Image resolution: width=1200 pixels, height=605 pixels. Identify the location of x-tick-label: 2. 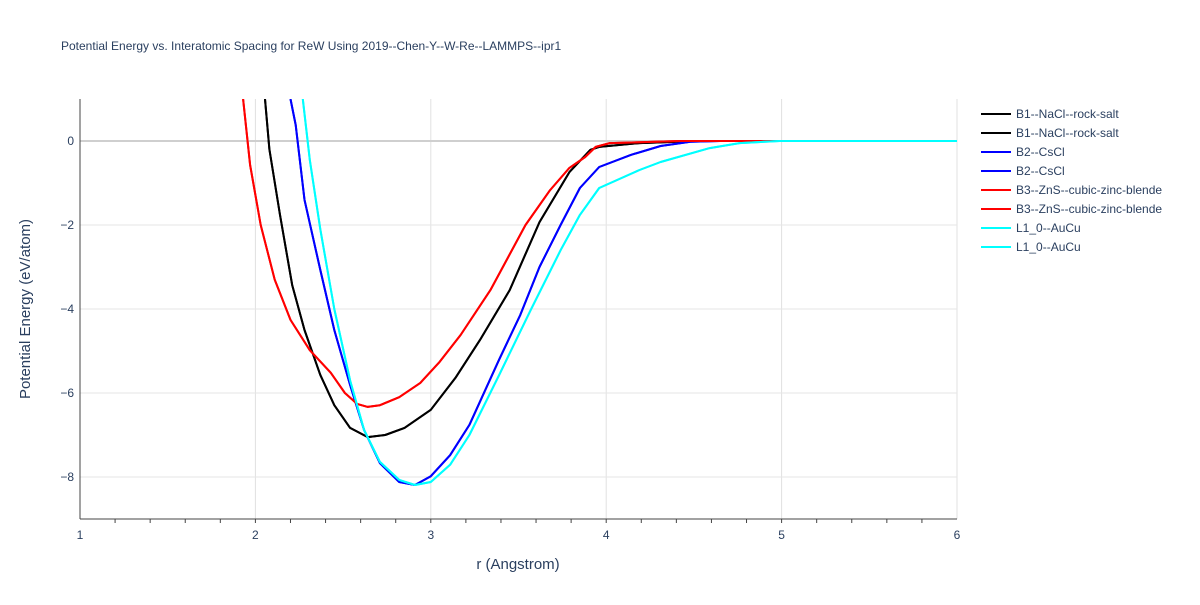
(255, 535).